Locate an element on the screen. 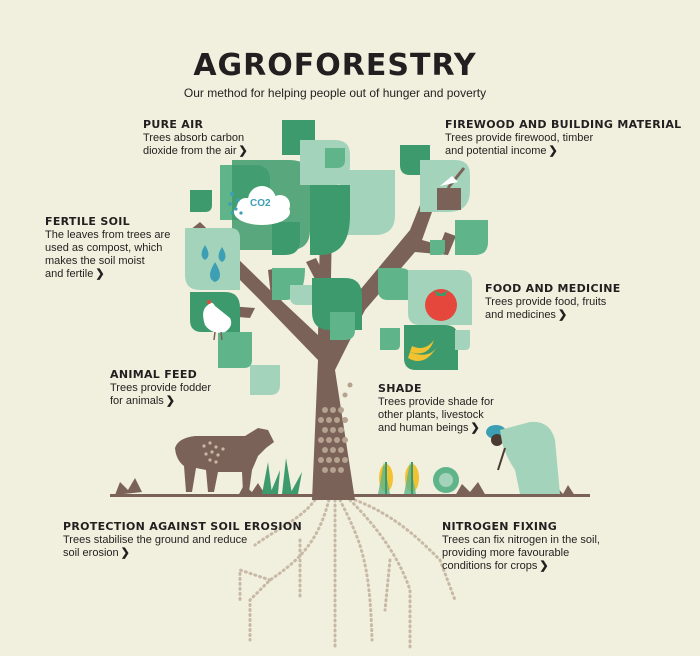  tomato-icon is located at coordinates (441, 305).